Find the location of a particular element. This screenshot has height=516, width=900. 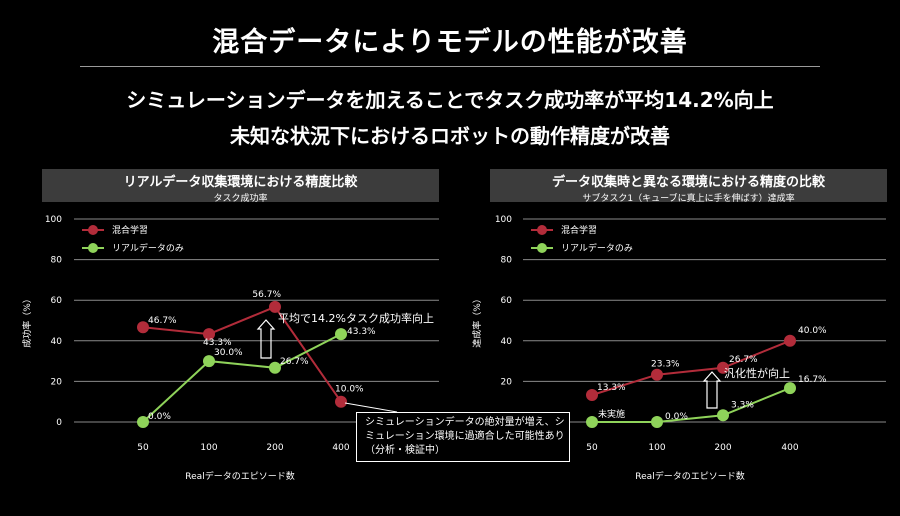

chart2-xtick-label: 200 is located at coordinates (722, 448).